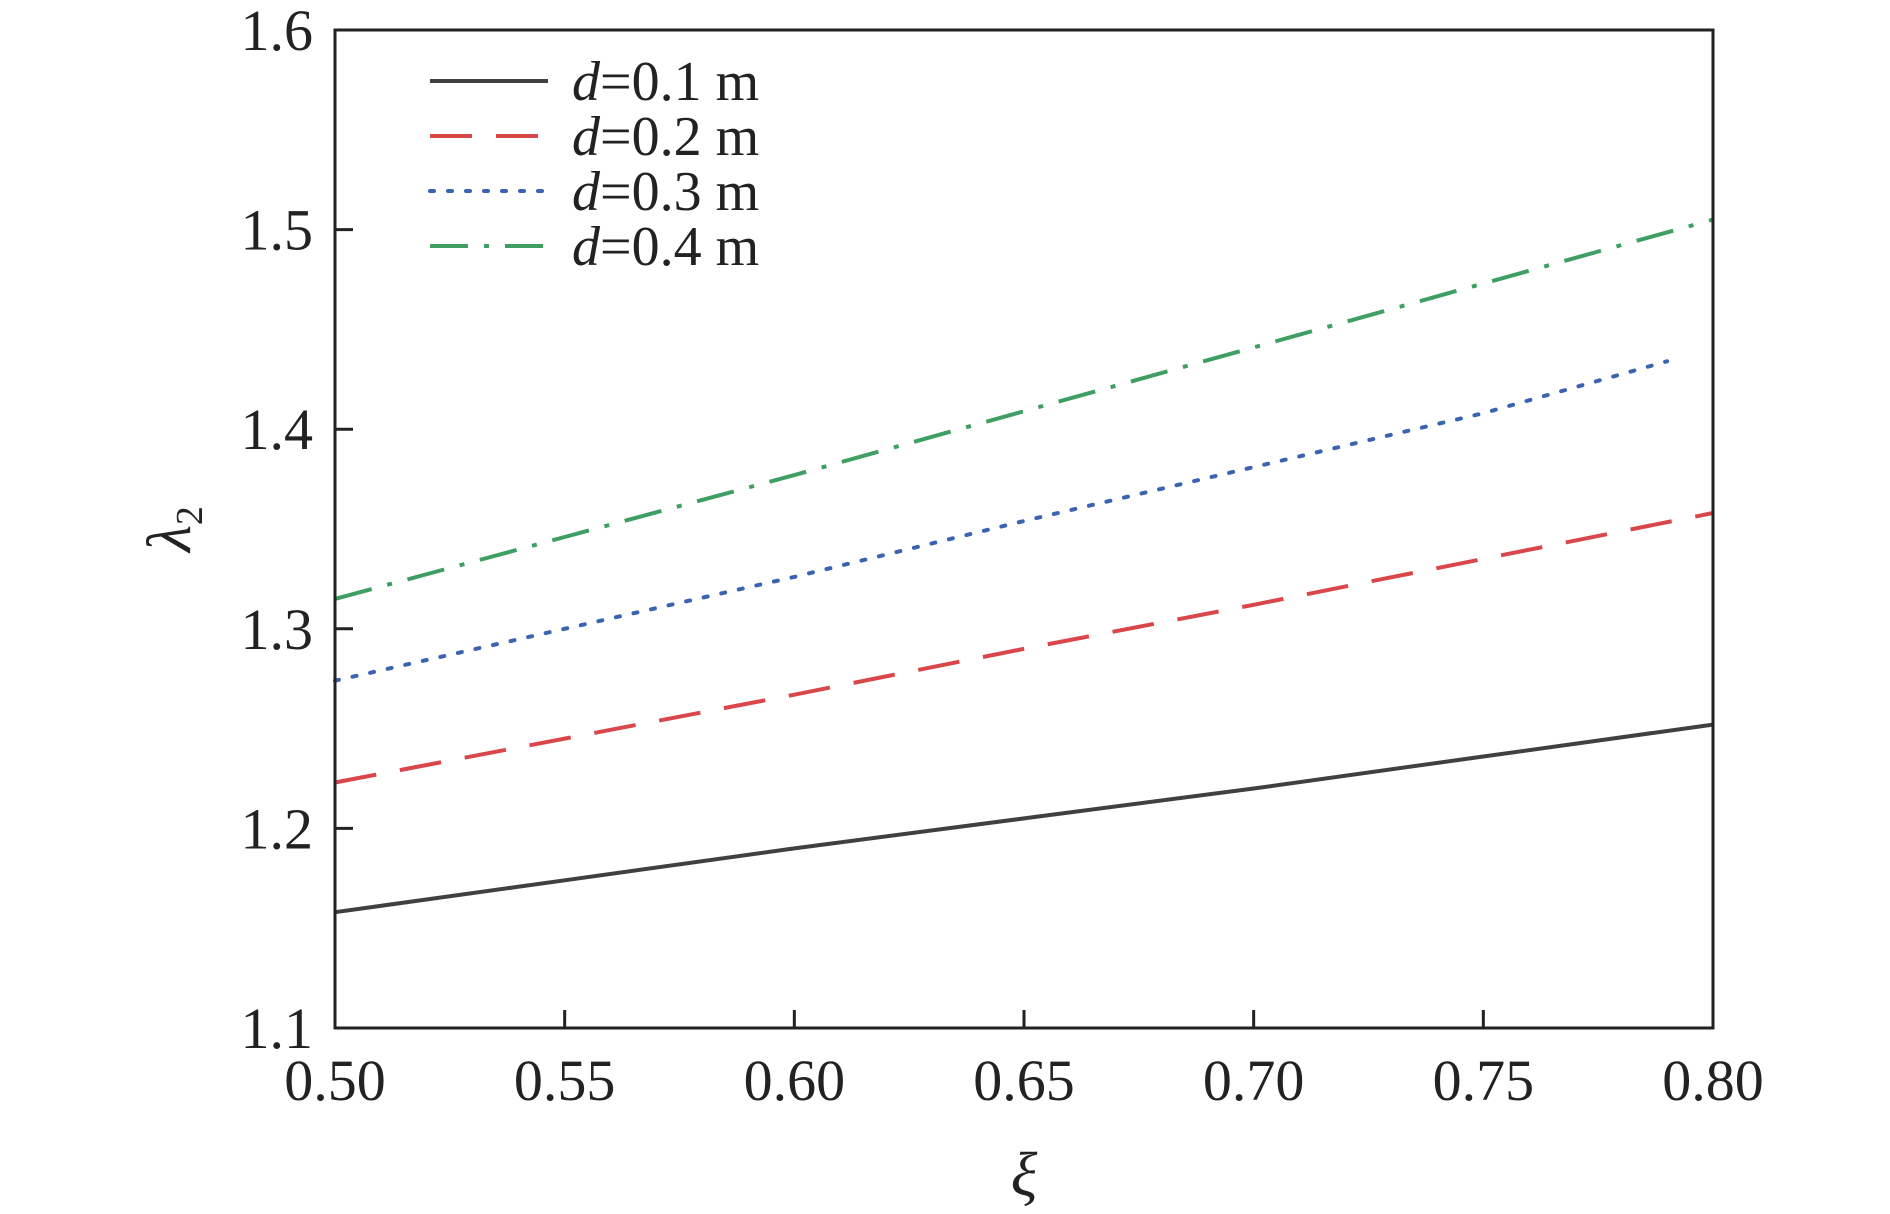 This screenshot has width=1890, height=1214. I want to click on legend-value: =0.2 m, so click(679, 137).